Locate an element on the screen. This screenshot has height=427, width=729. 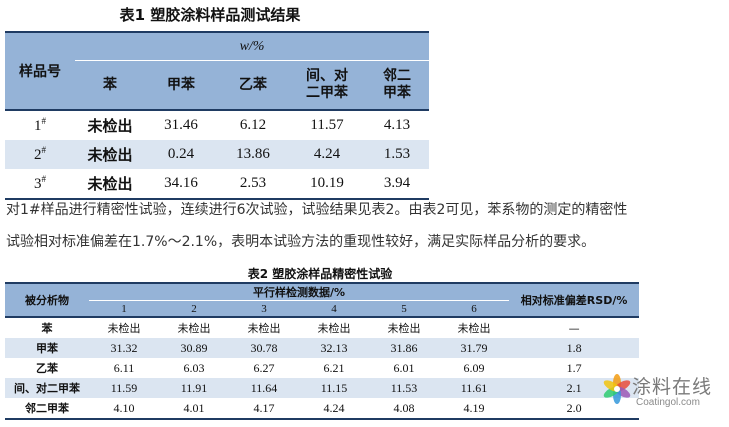
analyte-name: 乙苯 is located at coordinates (47, 368).